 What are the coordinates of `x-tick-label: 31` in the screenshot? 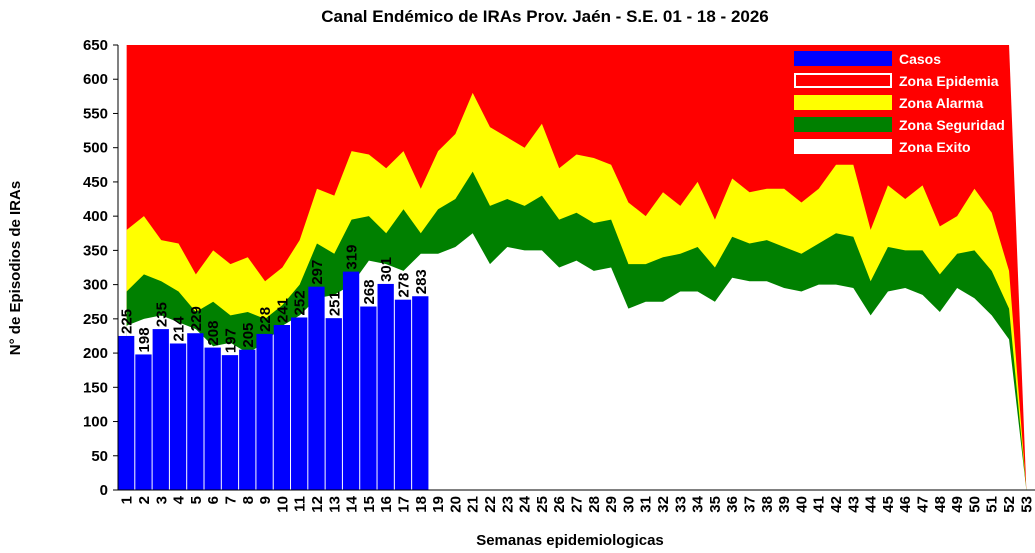 It's located at (646, 504).